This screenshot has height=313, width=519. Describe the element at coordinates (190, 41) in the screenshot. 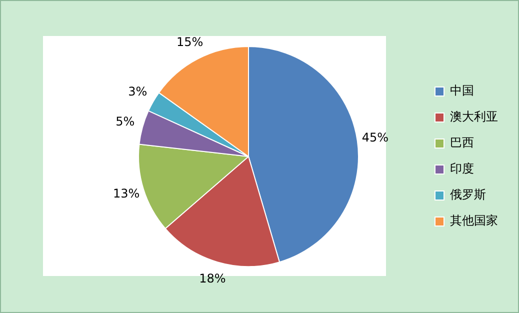

I see `data-label: 15%` at that location.